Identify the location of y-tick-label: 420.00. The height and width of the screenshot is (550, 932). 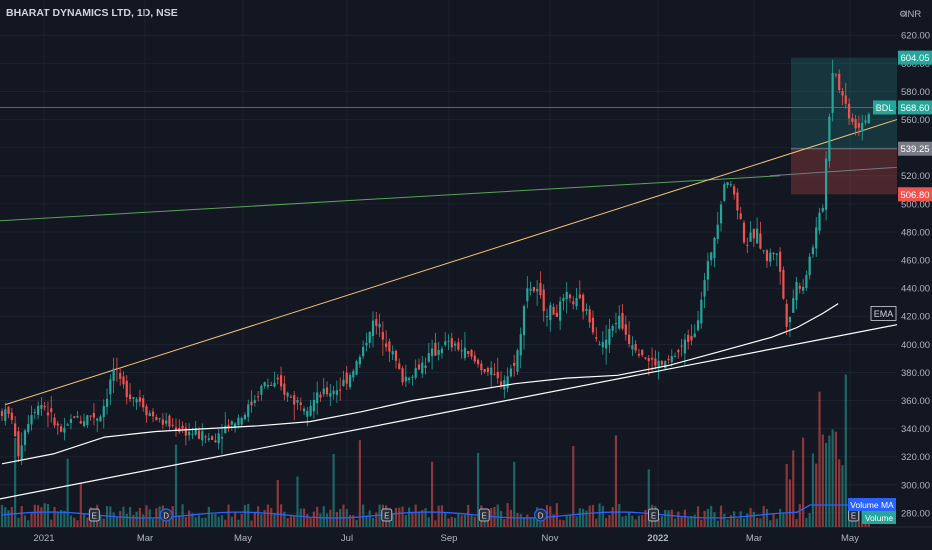
(915, 317).